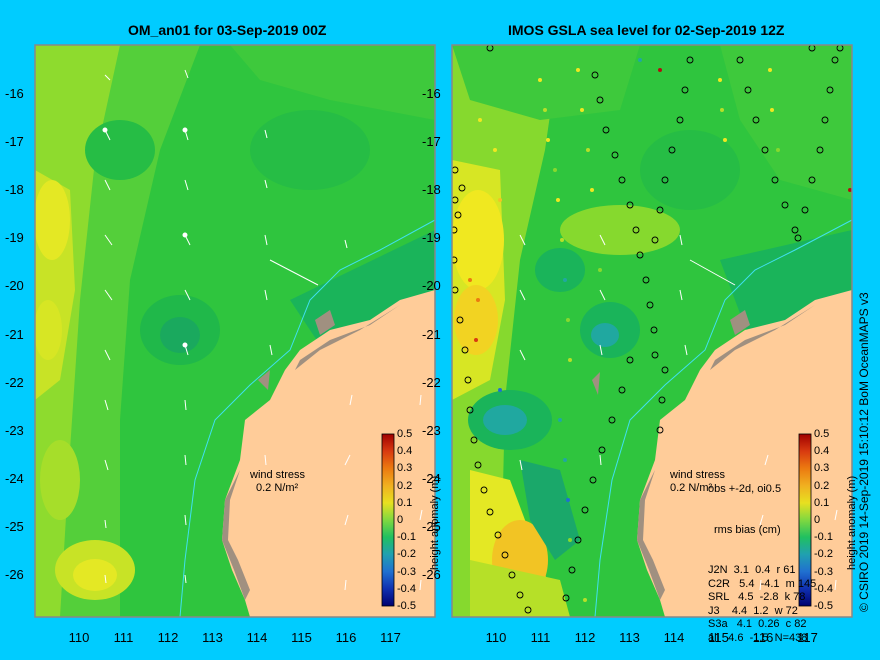 The image size is (880, 660). I want to click on left-wind-legend: wind stress 0.2 N/m², so click(277, 482).